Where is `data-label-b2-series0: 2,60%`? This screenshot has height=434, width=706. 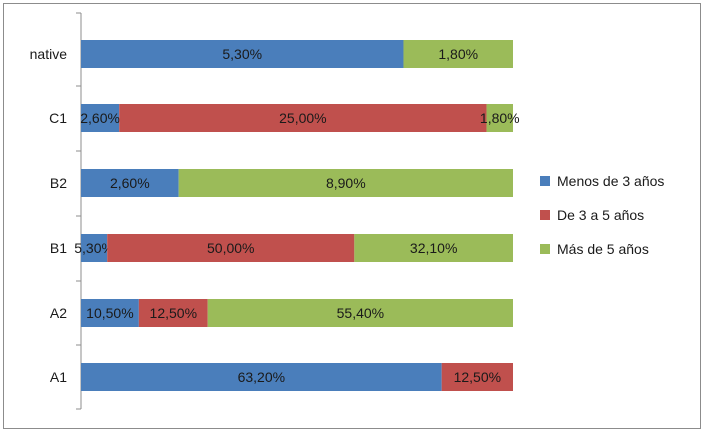
data-label-b2-series0: 2,60% is located at coordinates (130, 183).